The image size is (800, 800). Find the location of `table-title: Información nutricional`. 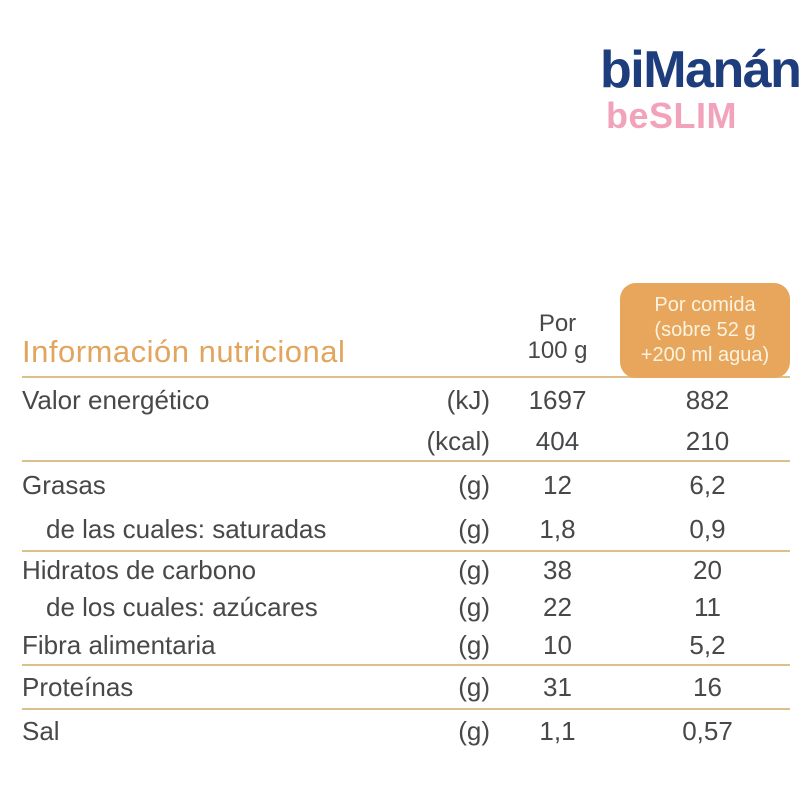

table-title: Información nutricional is located at coordinates (184, 351).